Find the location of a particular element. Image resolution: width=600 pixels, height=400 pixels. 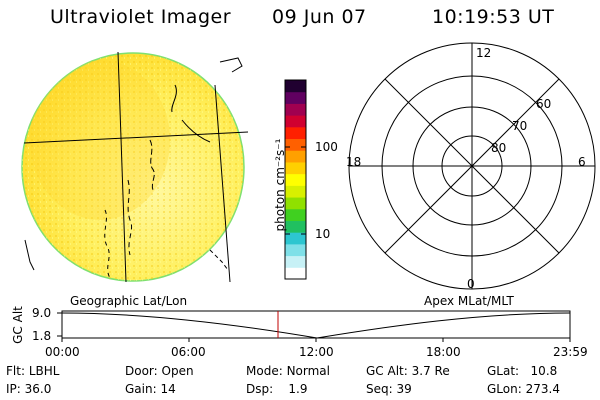

seq-info: Seq: 39 is located at coordinates (389, 389).